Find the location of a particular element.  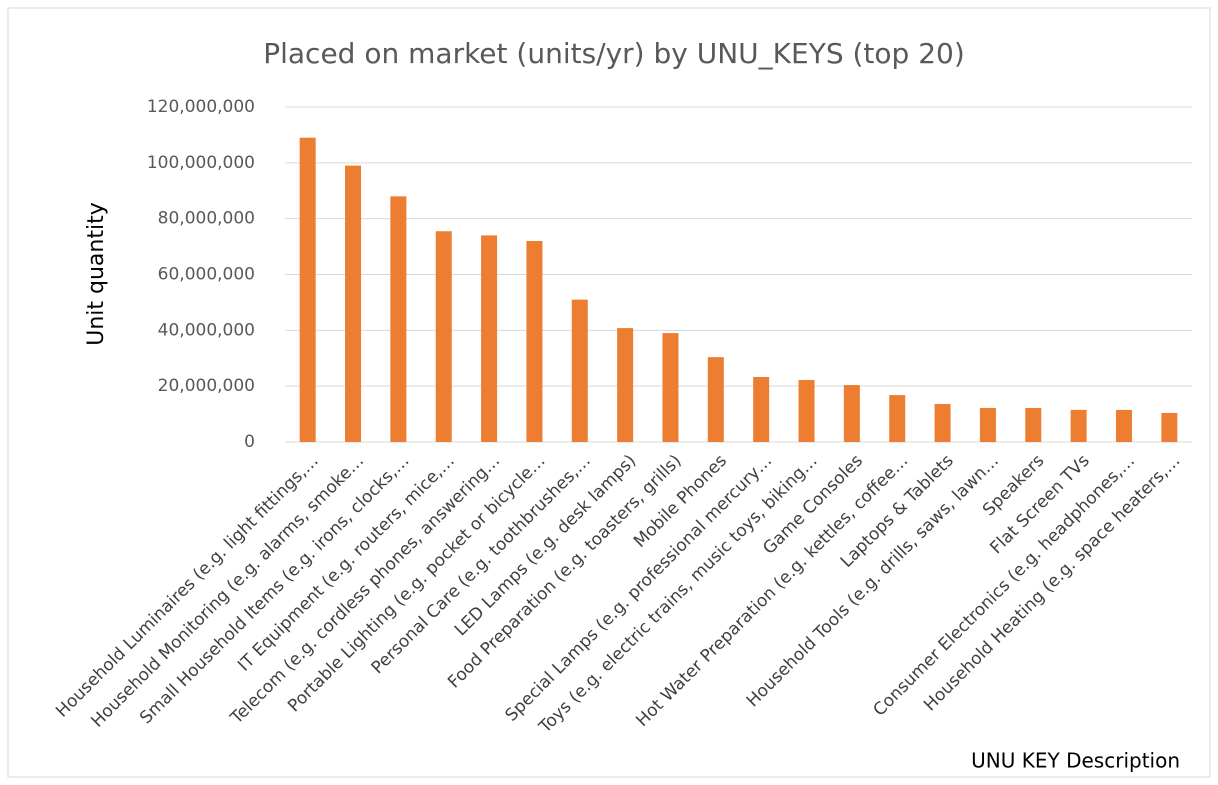

y-axis-title: Unit quantity is located at coordinates (96, 274).